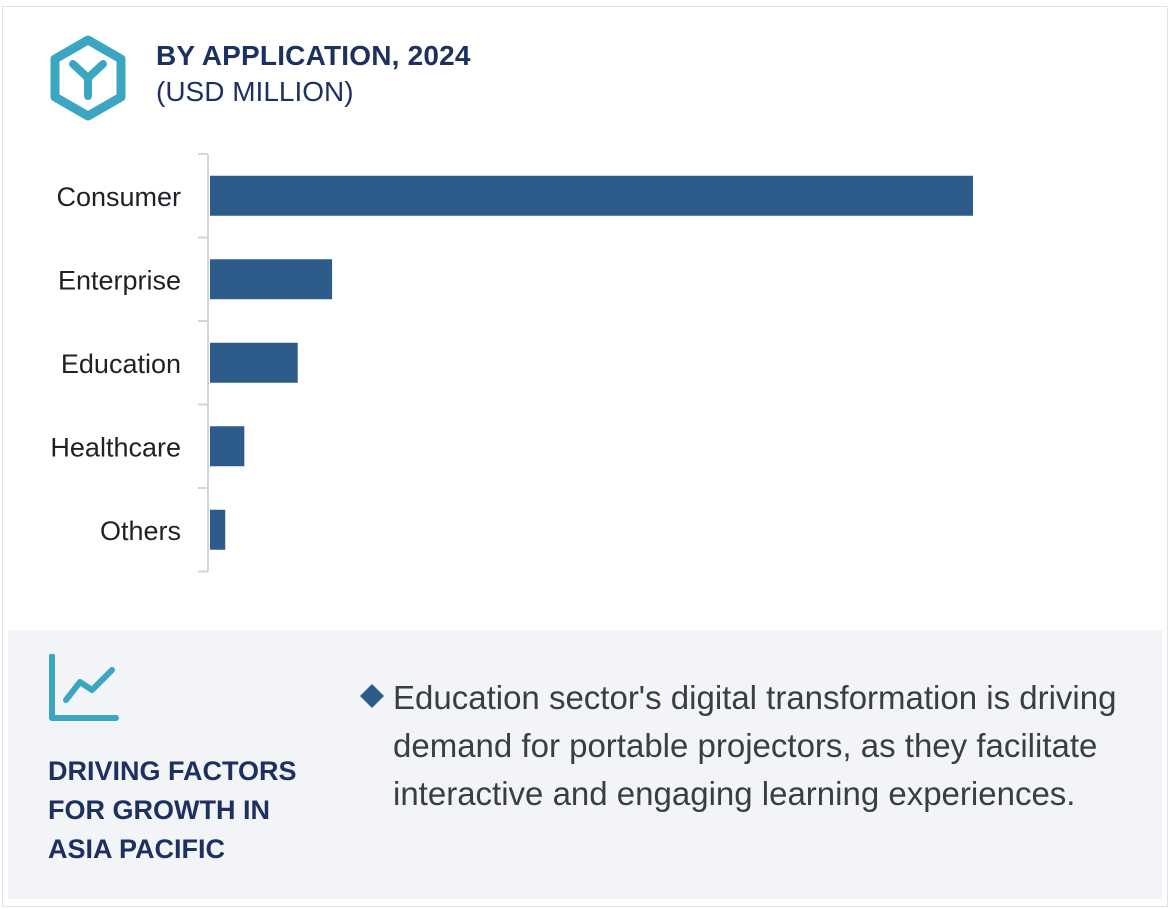 The image size is (1170, 909). Describe the element at coordinates (118, 197) in the screenshot. I see `category-label: Consumer` at that location.